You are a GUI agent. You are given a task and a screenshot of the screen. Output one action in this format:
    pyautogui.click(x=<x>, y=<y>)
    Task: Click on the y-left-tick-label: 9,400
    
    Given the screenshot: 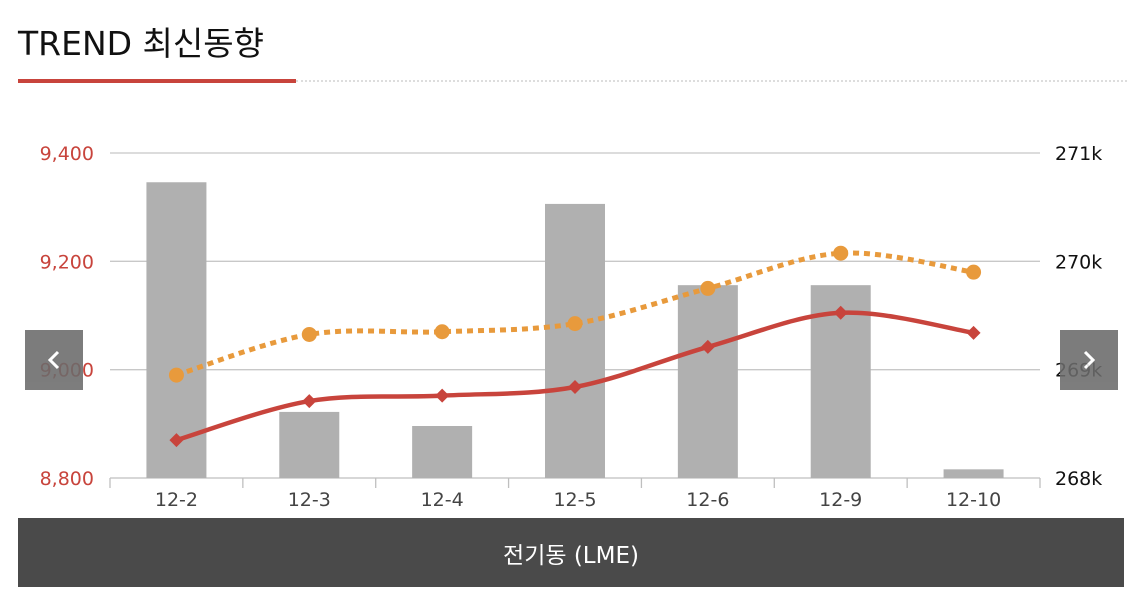 What is the action you would take?
    pyautogui.click(x=67, y=154)
    